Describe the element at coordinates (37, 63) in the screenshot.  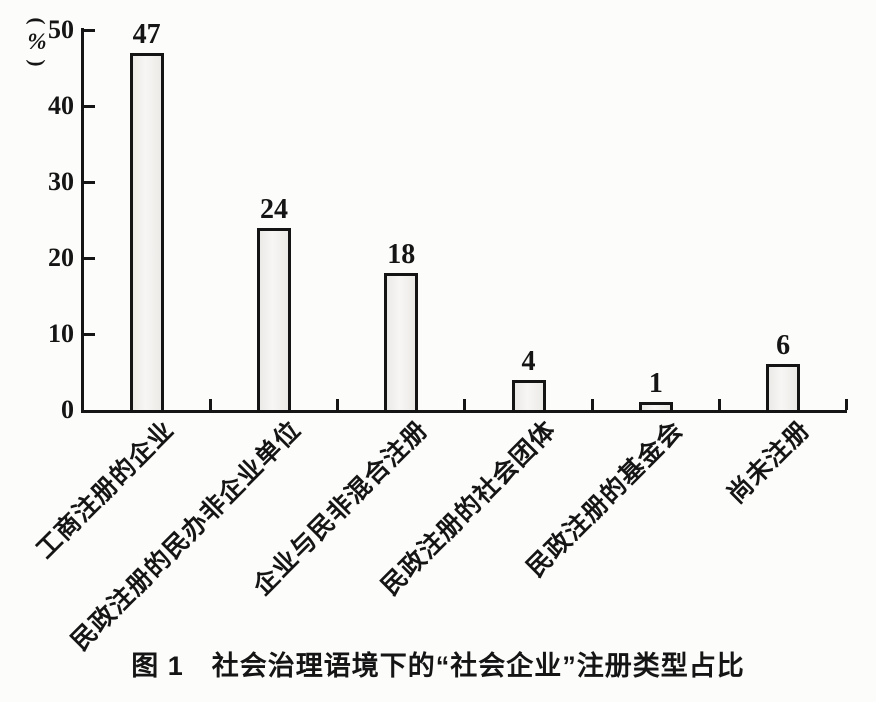
I see `y-axis-unit-char: )` at that location.